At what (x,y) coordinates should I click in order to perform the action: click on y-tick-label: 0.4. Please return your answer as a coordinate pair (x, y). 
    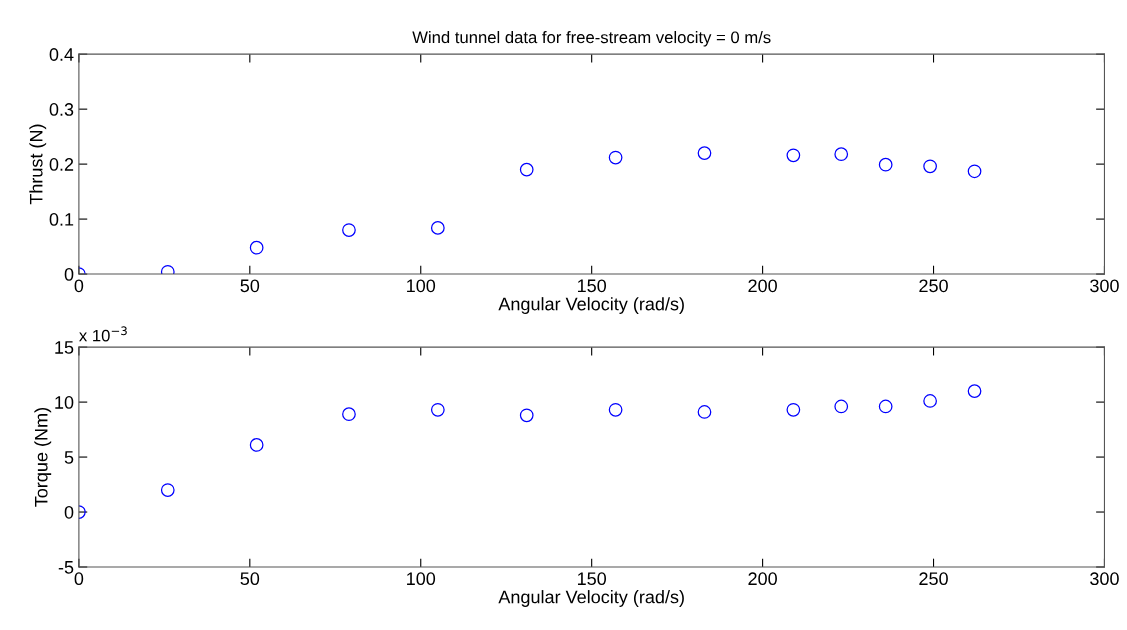
    Looking at the image, I should click on (61, 54).